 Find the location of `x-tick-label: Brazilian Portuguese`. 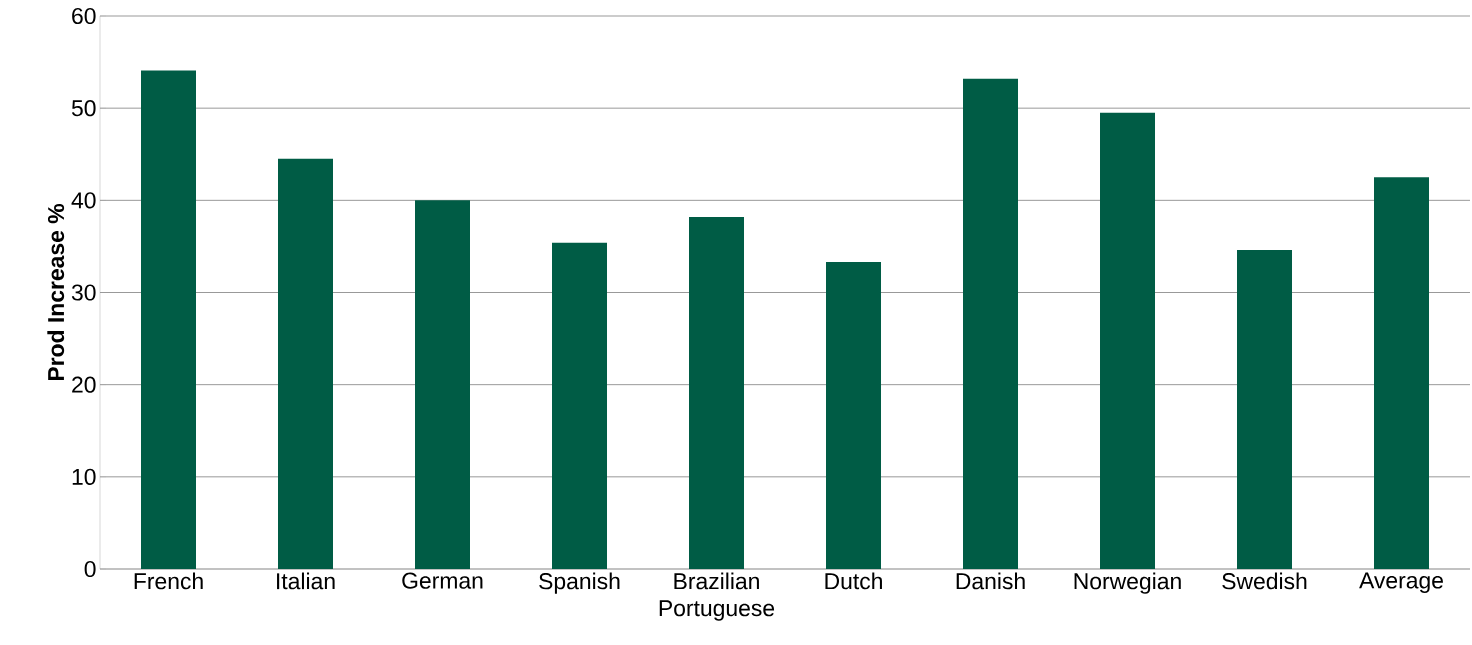

x-tick-label: Brazilian Portuguese is located at coordinates (717, 596).